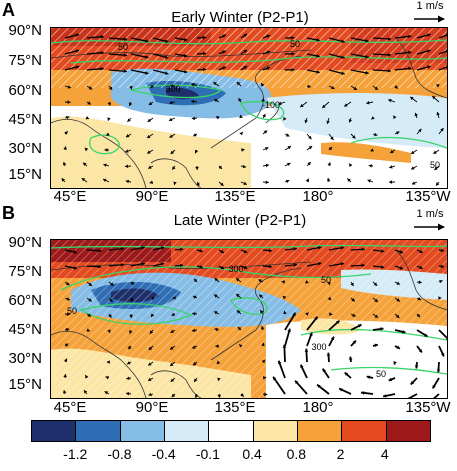 The width and height of the screenshot is (457, 471). Describe the element at coordinates (182, 93) in the screenshot. I see `anomaly-region` at that location.